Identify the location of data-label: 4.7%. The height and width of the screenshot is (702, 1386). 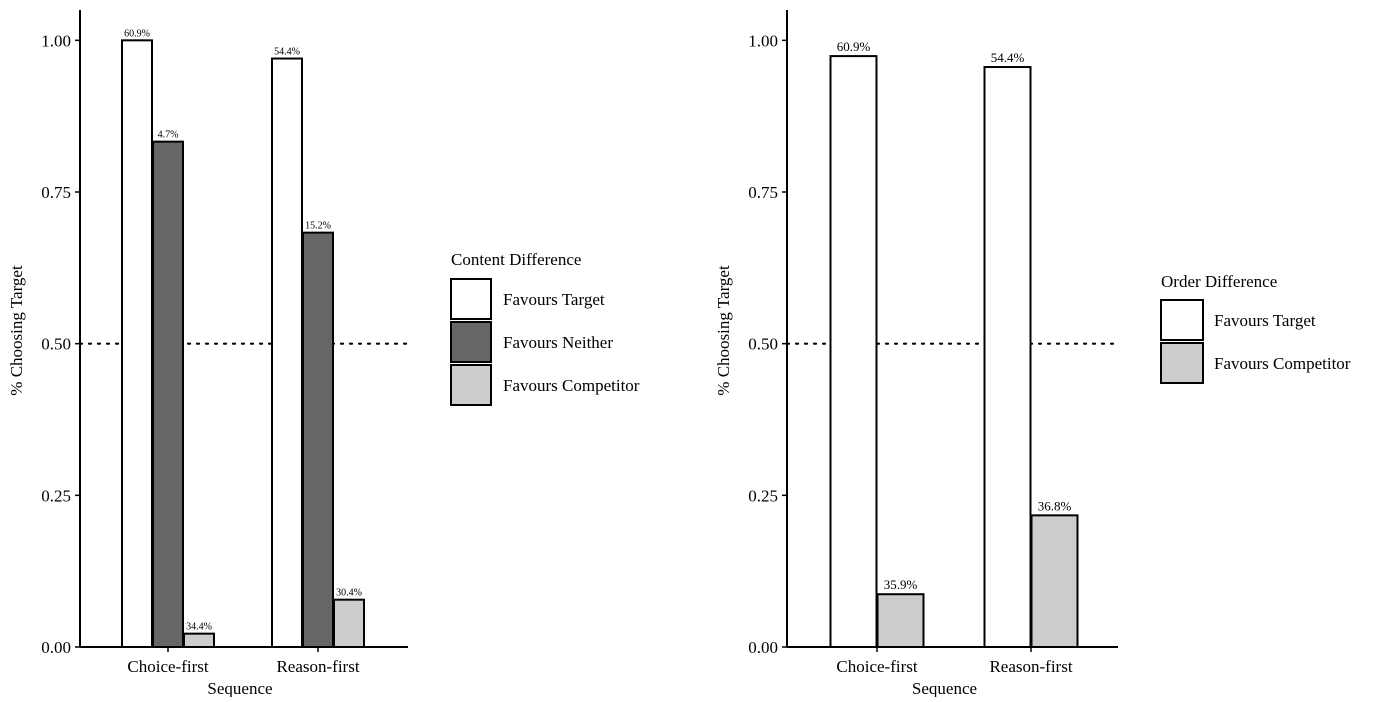
(168, 135).